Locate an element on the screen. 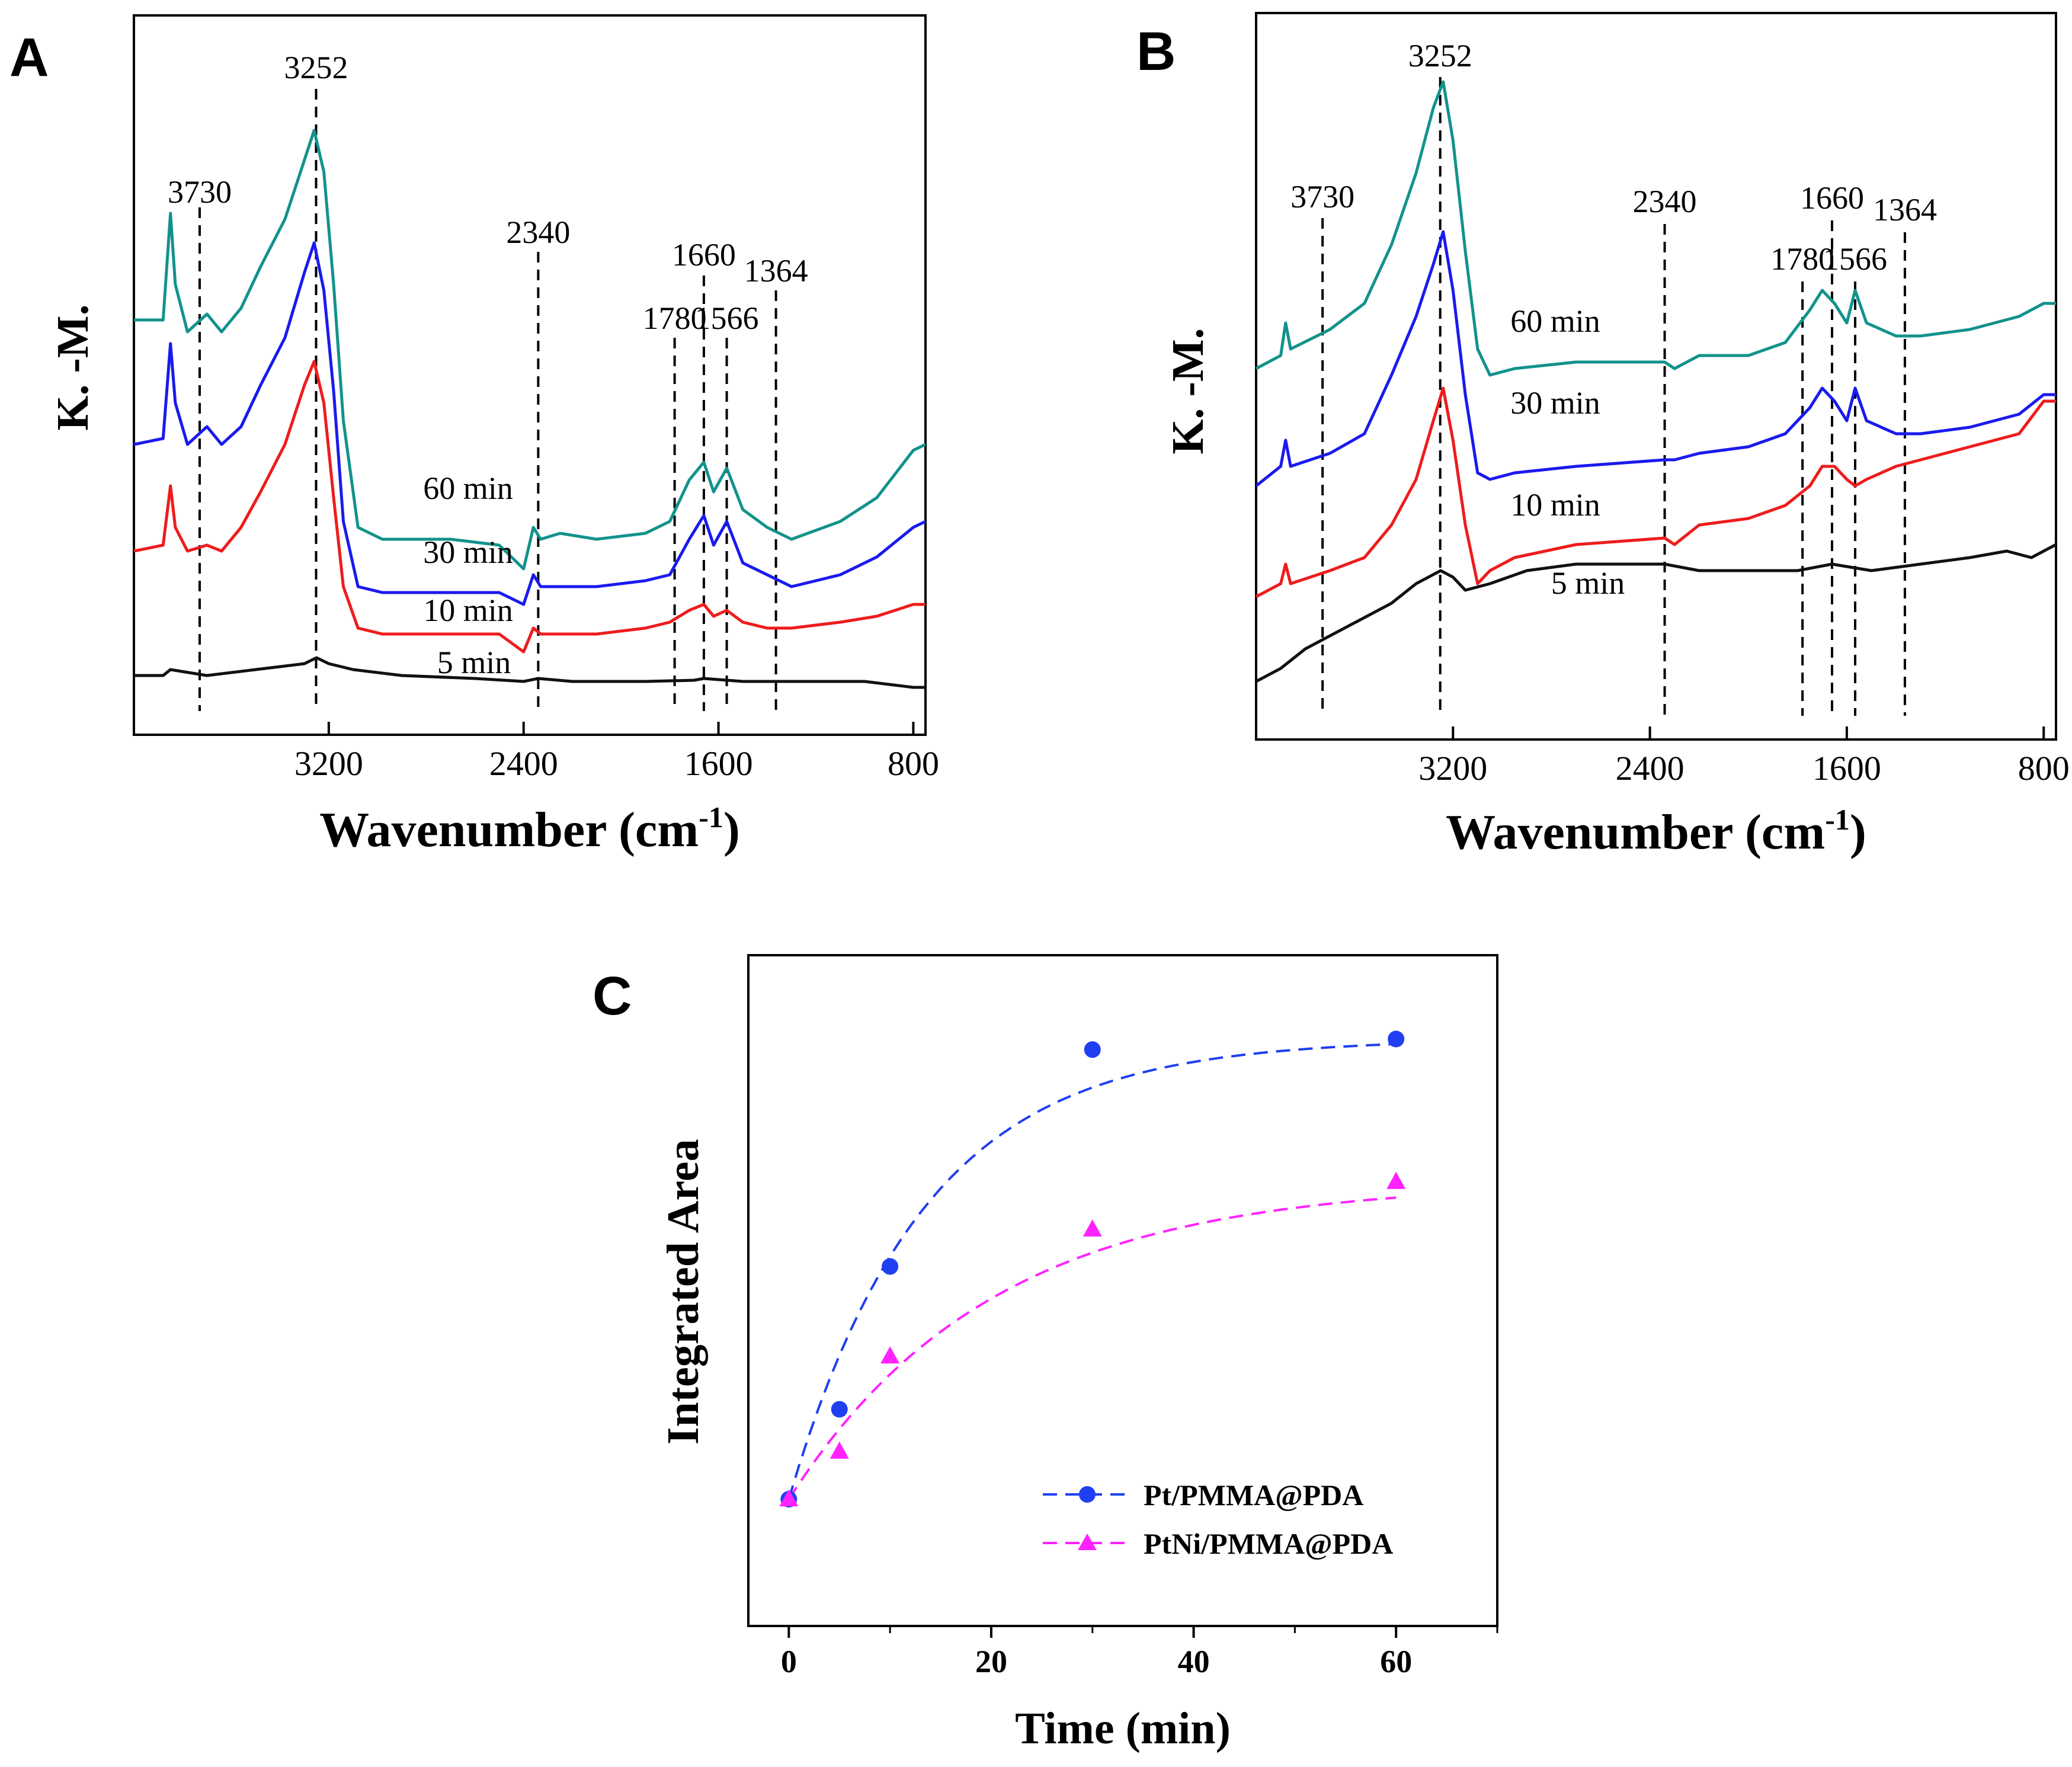  x-tick-label-0: 0 is located at coordinates (789, 1661).